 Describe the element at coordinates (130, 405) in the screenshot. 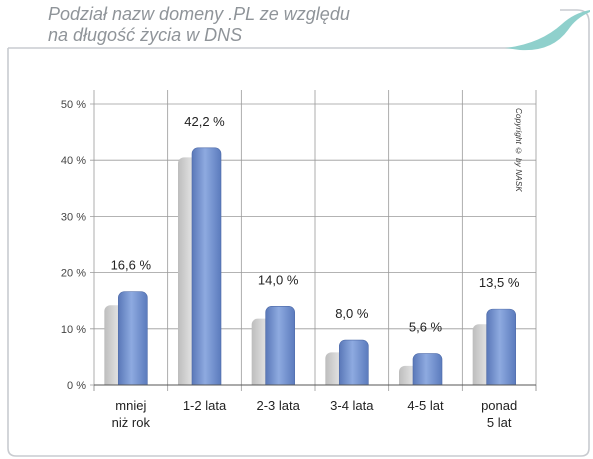

I see `x-category-label: mniej` at that location.